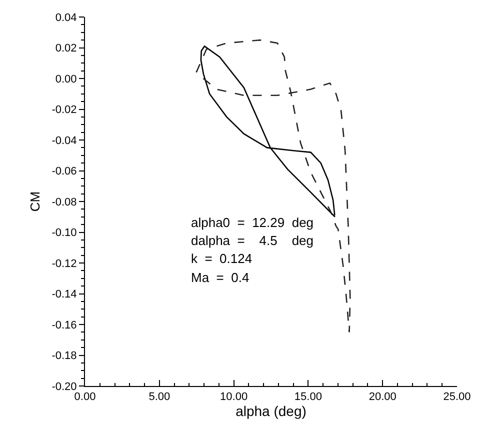 The image size is (483, 431). I want to click on y-tick-label: 0.04, so click(66, 18).